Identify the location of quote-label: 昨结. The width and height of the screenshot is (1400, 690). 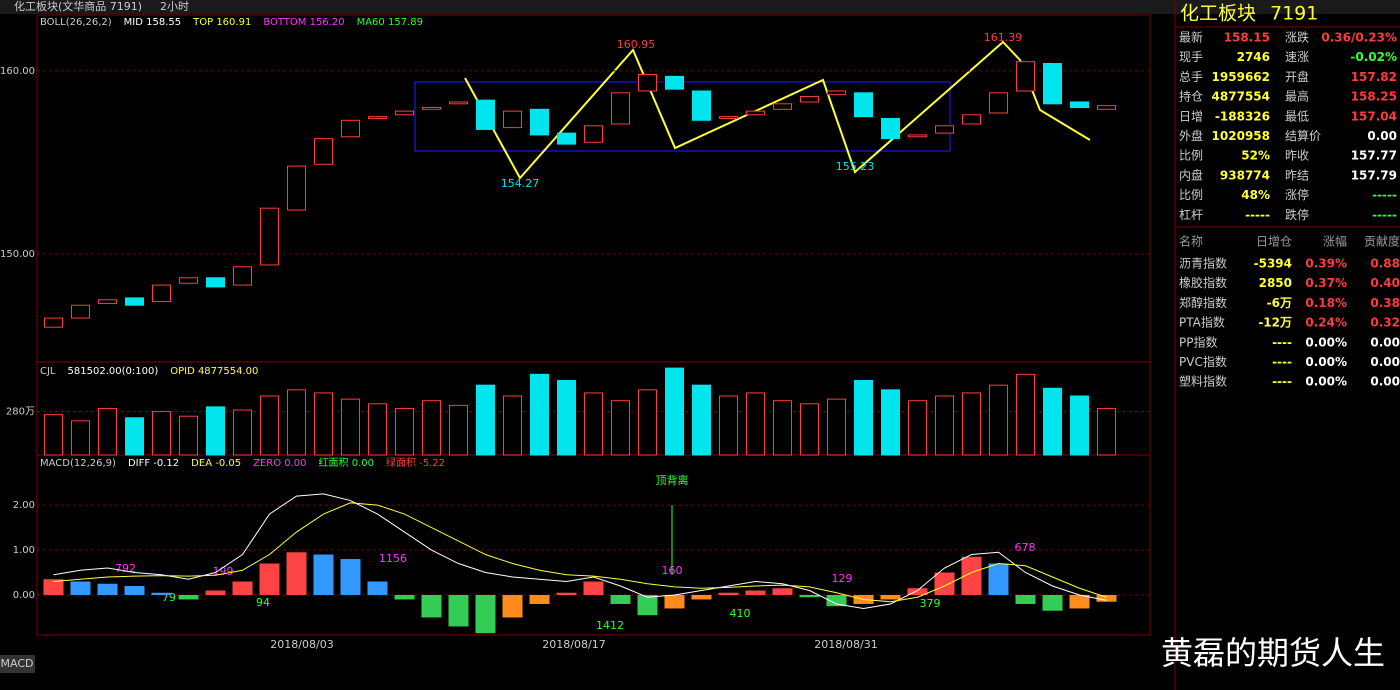
(1297, 175).